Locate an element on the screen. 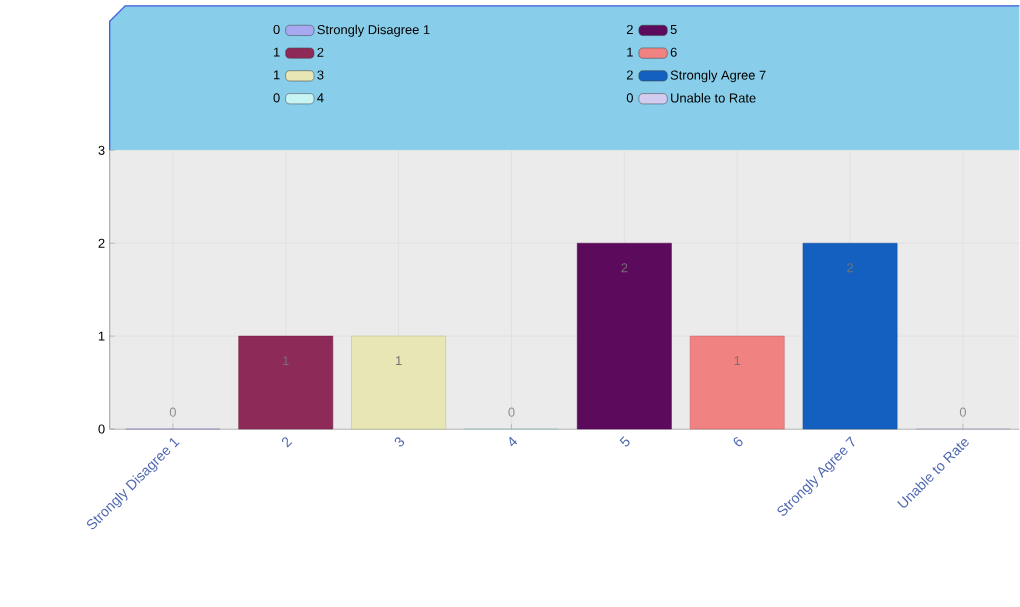 The height and width of the screenshot is (607, 1020). legend-label: 2 is located at coordinates (320, 52).